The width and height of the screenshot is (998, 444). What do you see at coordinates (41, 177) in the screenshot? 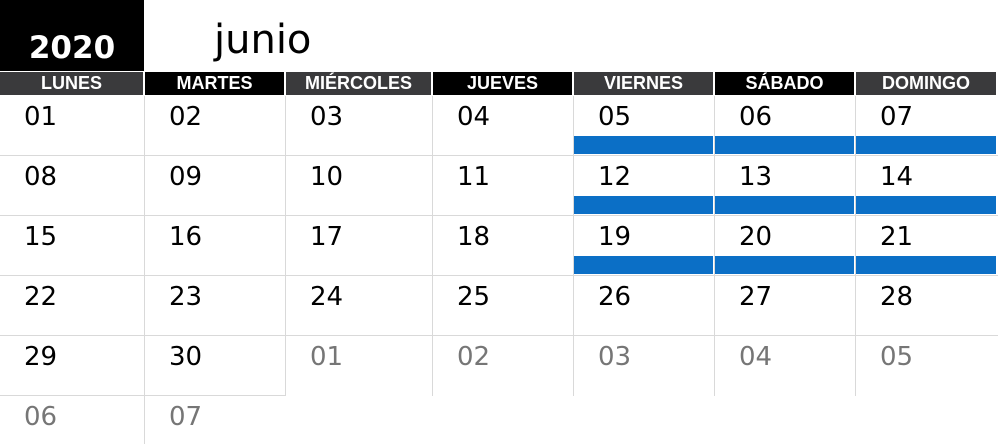
I see `day-cell: 08` at bounding box center [41, 177].